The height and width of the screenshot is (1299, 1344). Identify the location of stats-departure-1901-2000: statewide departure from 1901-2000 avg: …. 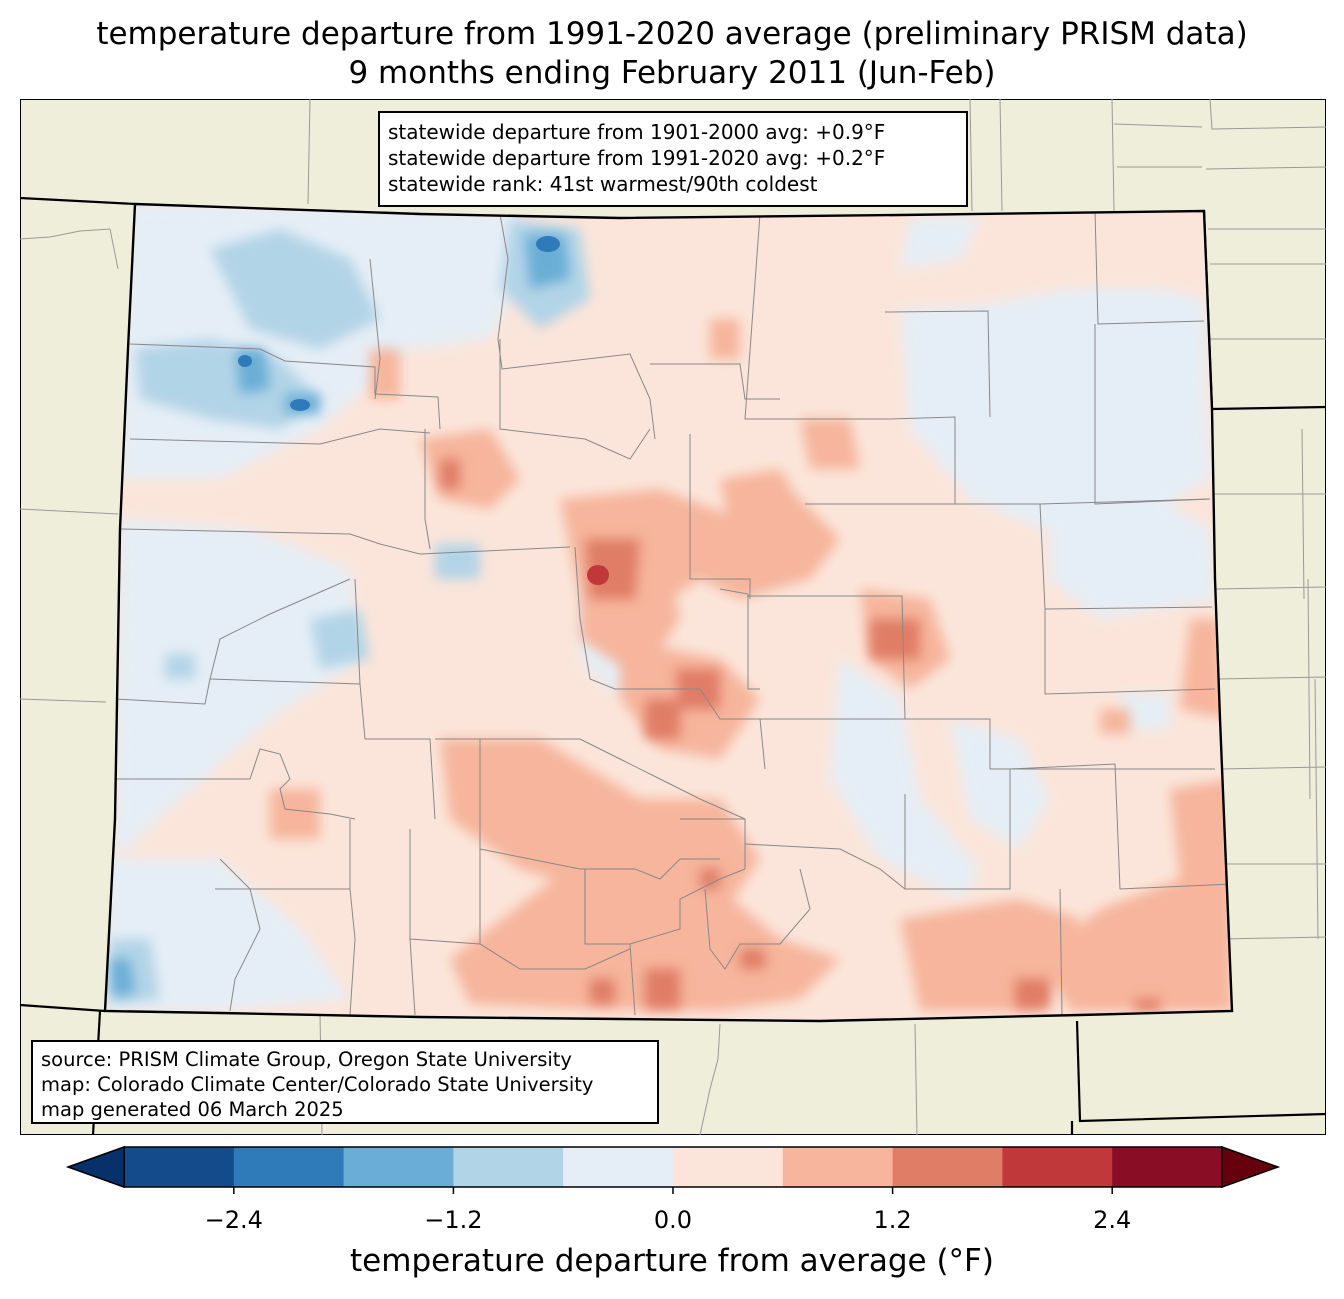
(637, 132).